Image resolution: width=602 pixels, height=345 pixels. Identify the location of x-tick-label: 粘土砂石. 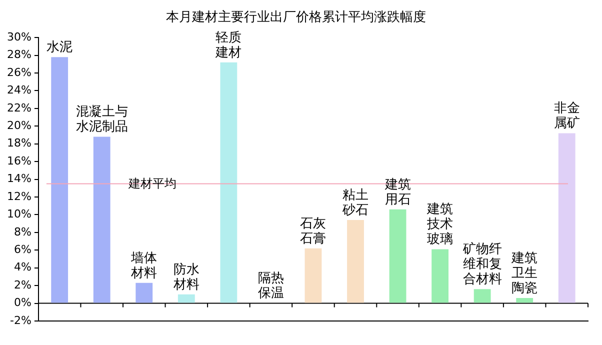
(355, 203).